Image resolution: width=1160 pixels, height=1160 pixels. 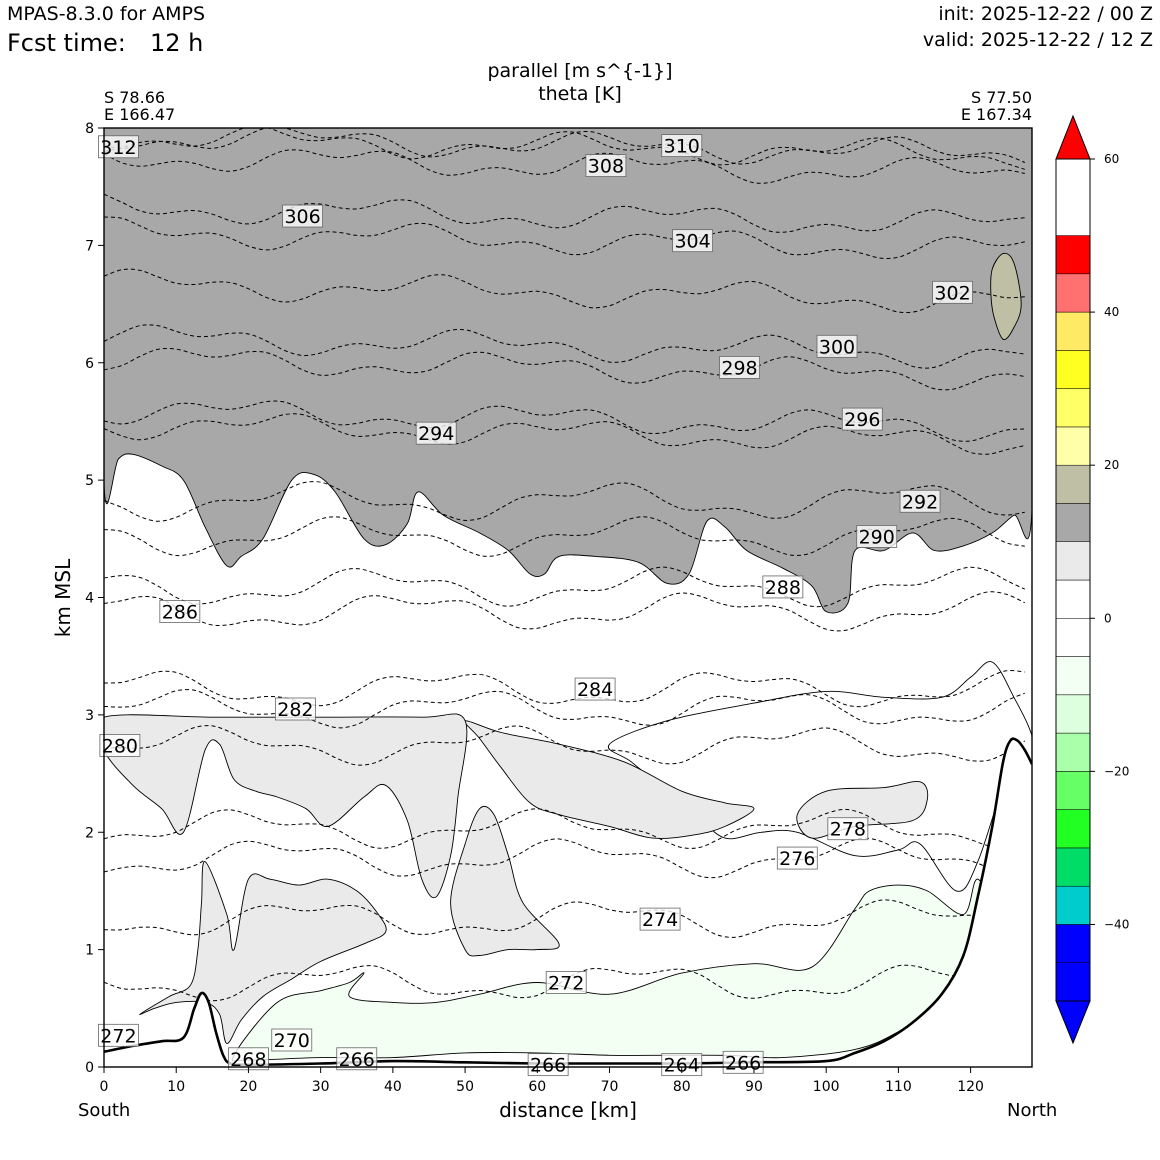 I want to click on theta-label-group: 284, so click(x=595, y=689).